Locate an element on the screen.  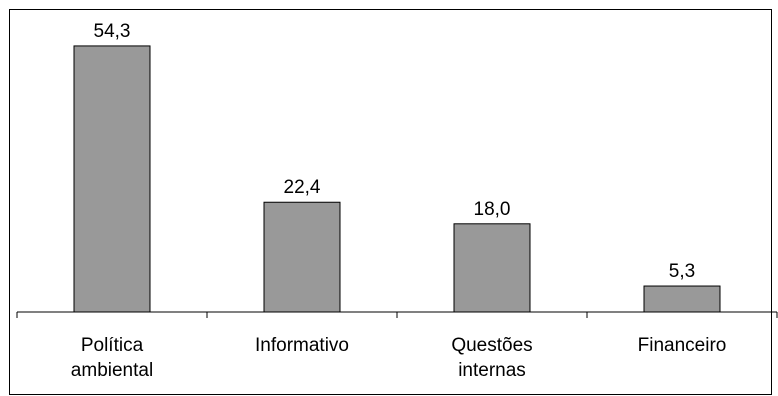
category-label: Financeiro is located at coordinates (682, 345).